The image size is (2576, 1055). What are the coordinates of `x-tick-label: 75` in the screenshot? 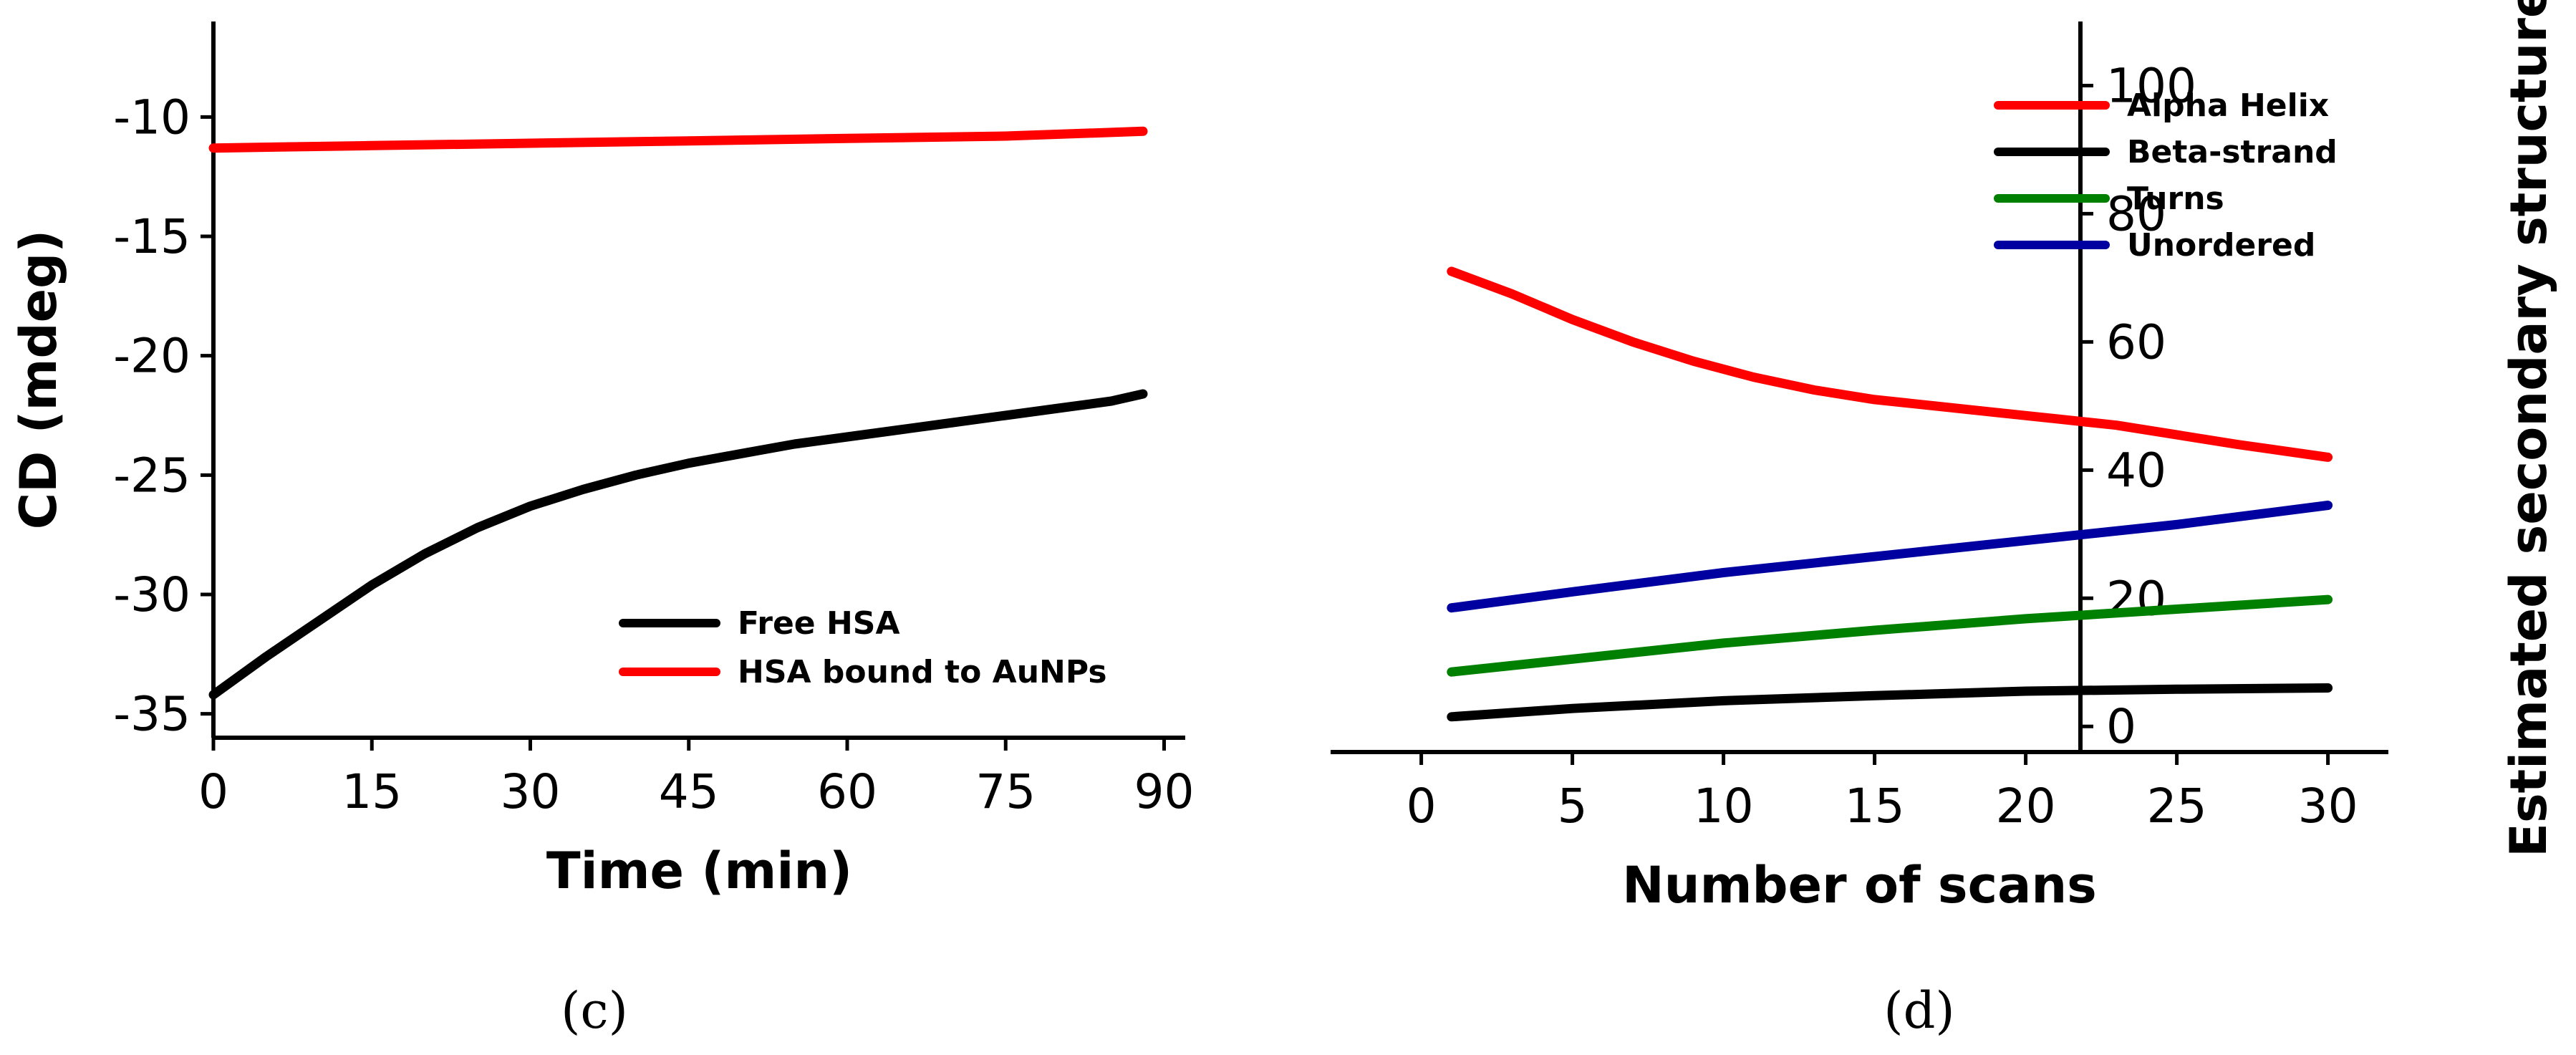 It's located at (1006, 791).